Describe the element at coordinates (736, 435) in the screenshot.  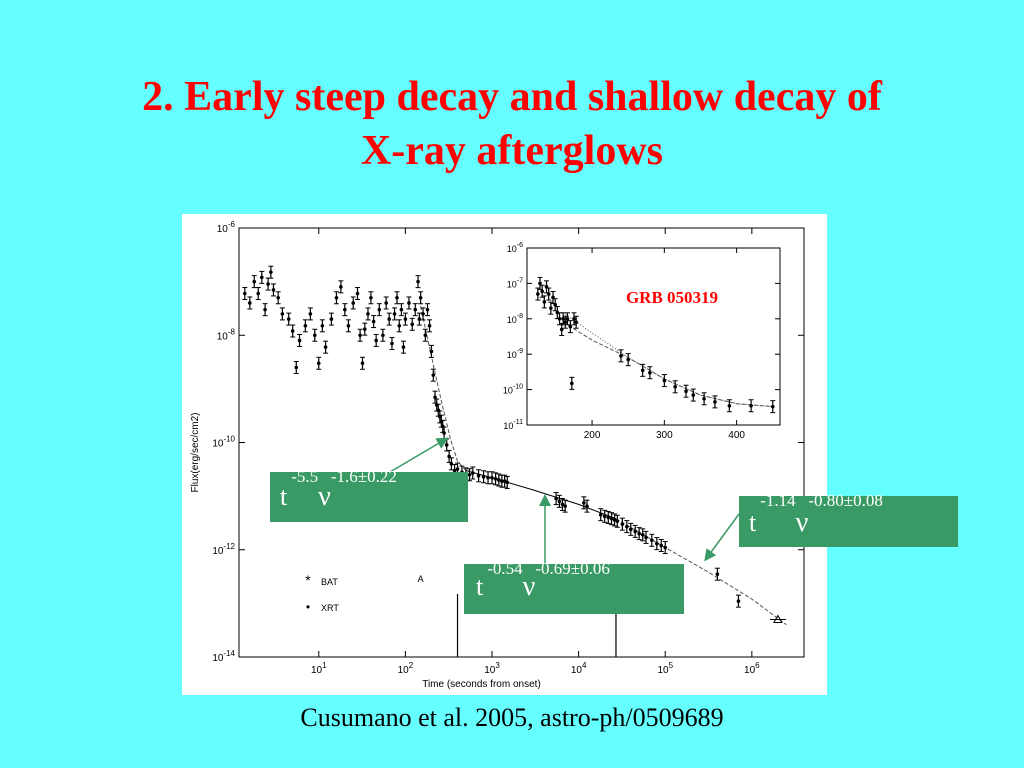
I see `inset-x-tick-label: 400` at that location.